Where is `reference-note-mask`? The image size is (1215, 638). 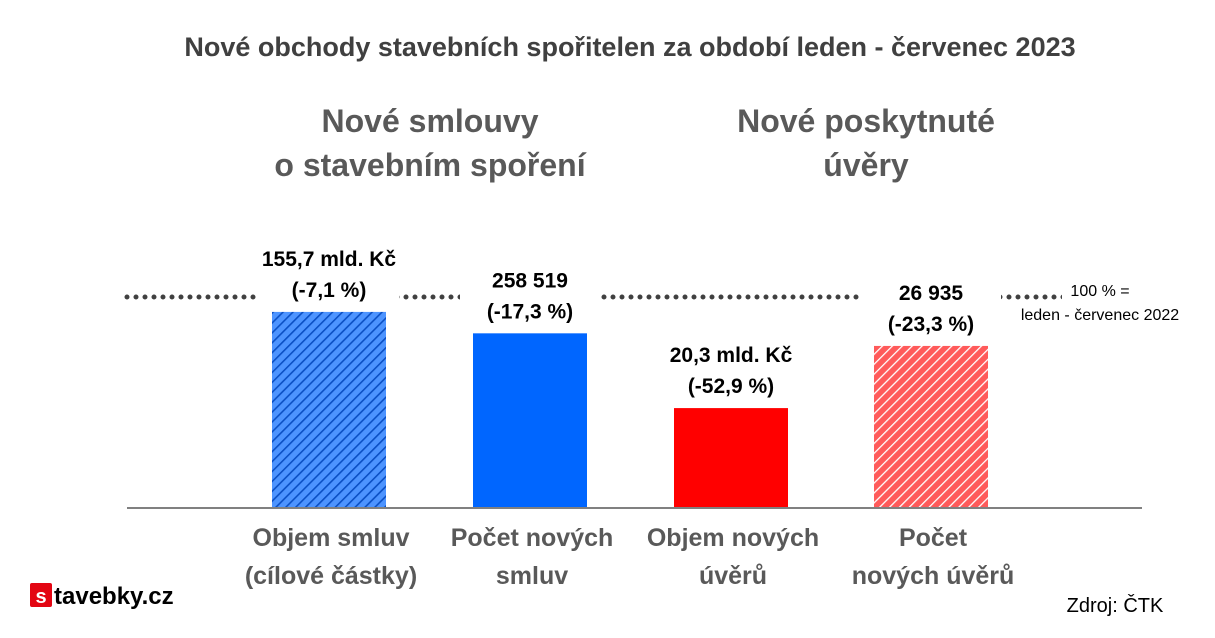
reference-note-mask is located at coordinates (1132, 302).